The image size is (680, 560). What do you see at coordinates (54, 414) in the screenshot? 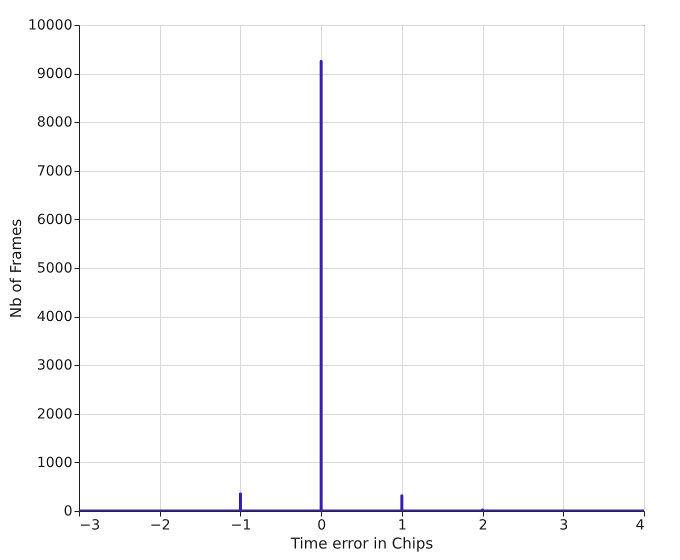
I see `y-tick-label: 2000` at bounding box center [54, 414].